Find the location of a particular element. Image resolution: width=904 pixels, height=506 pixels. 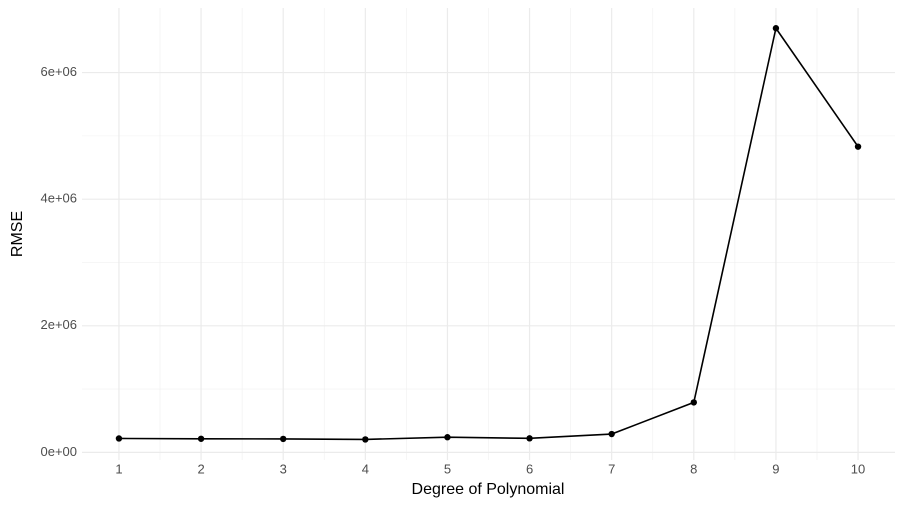

x-tick-label: 3 is located at coordinates (283, 468).